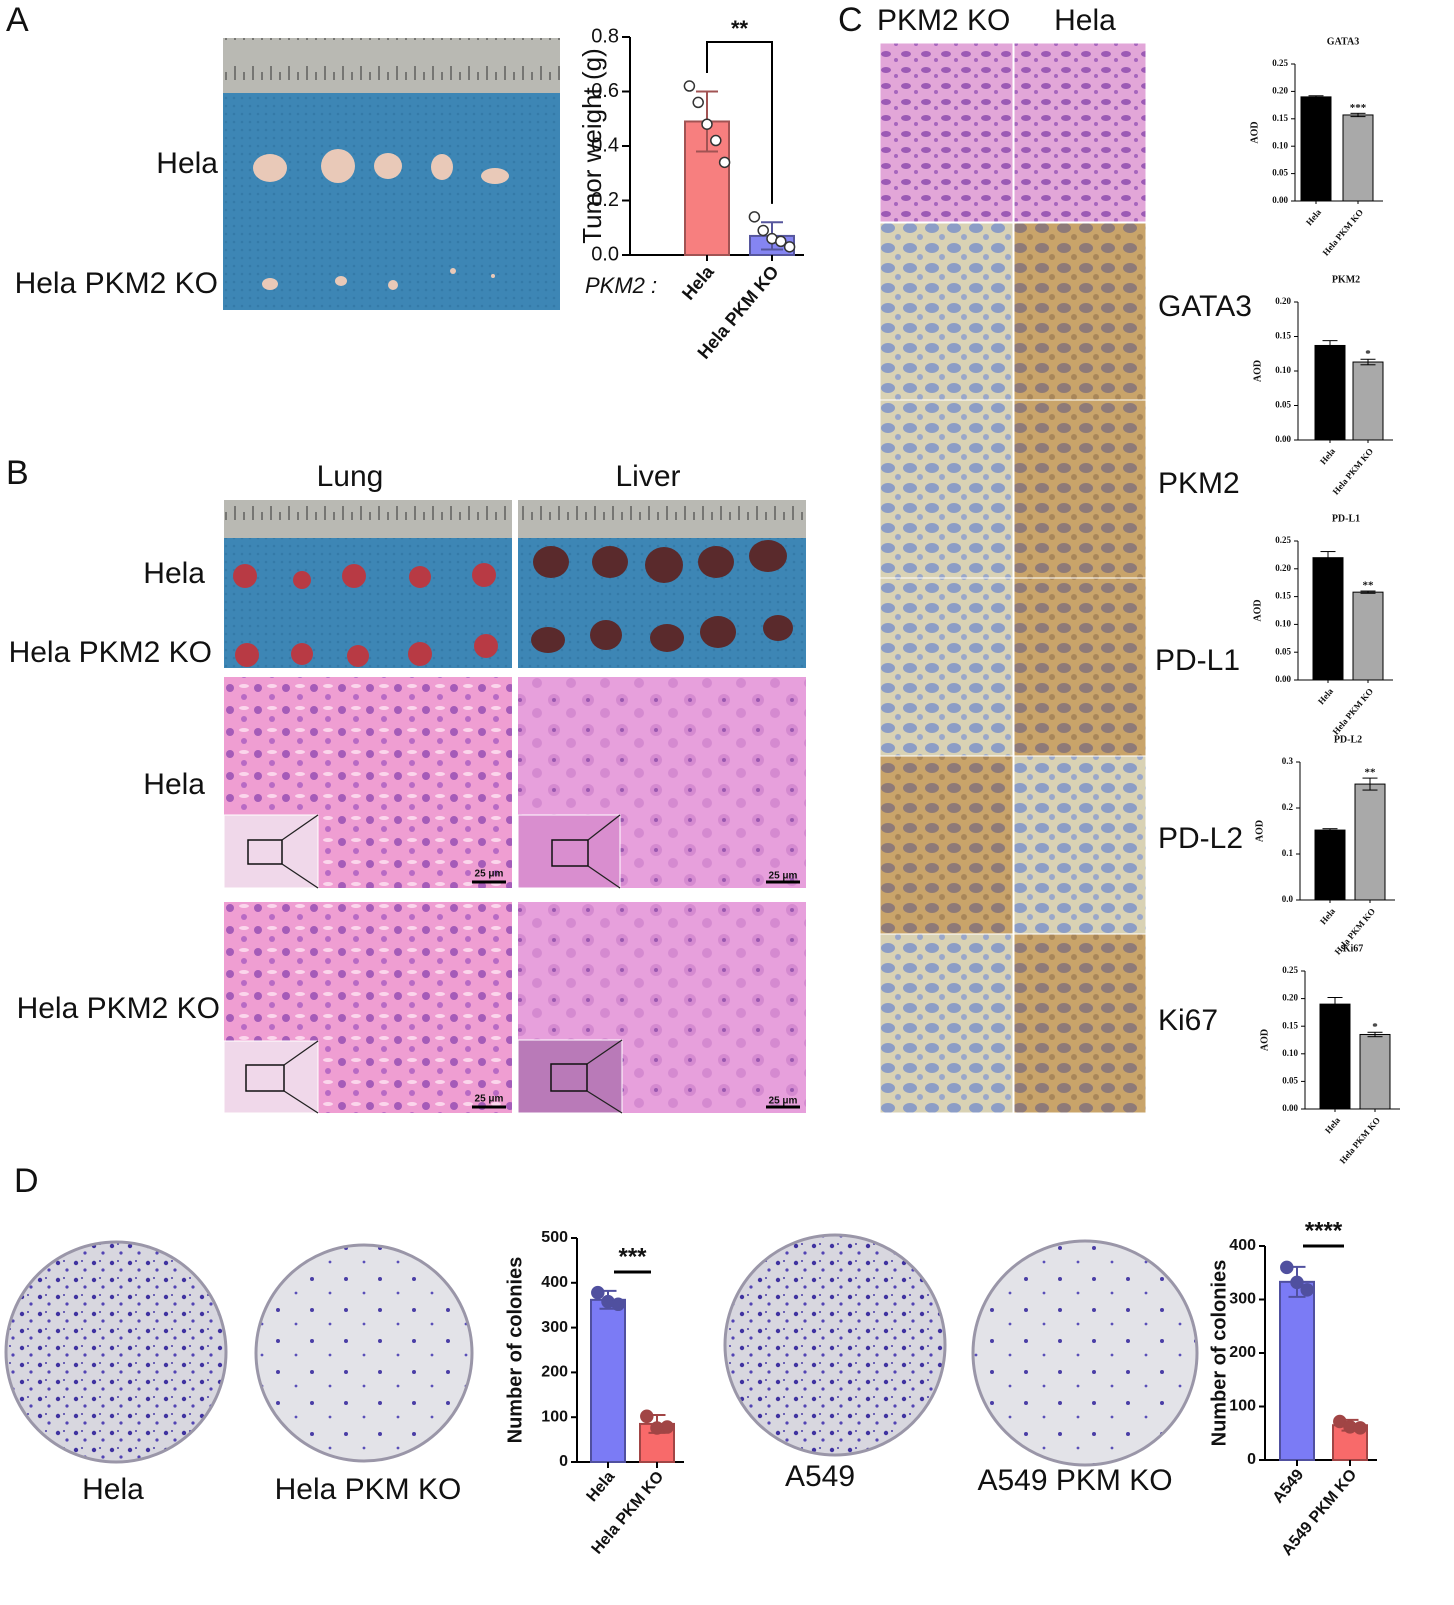 The height and width of the screenshot is (1605, 1454). What do you see at coordinates (601, 1350) in the screenshot?
I see `colony-dishes` at bounding box center [601, 1350].